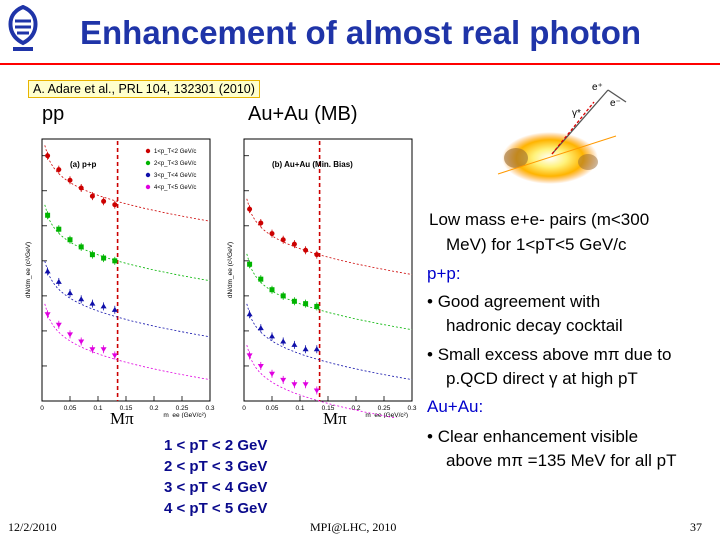  What do you see at coordinates (411, 408) in the screenshot?
I see `auau-xtick-label: 0.3` at bounding box center [411, 408].